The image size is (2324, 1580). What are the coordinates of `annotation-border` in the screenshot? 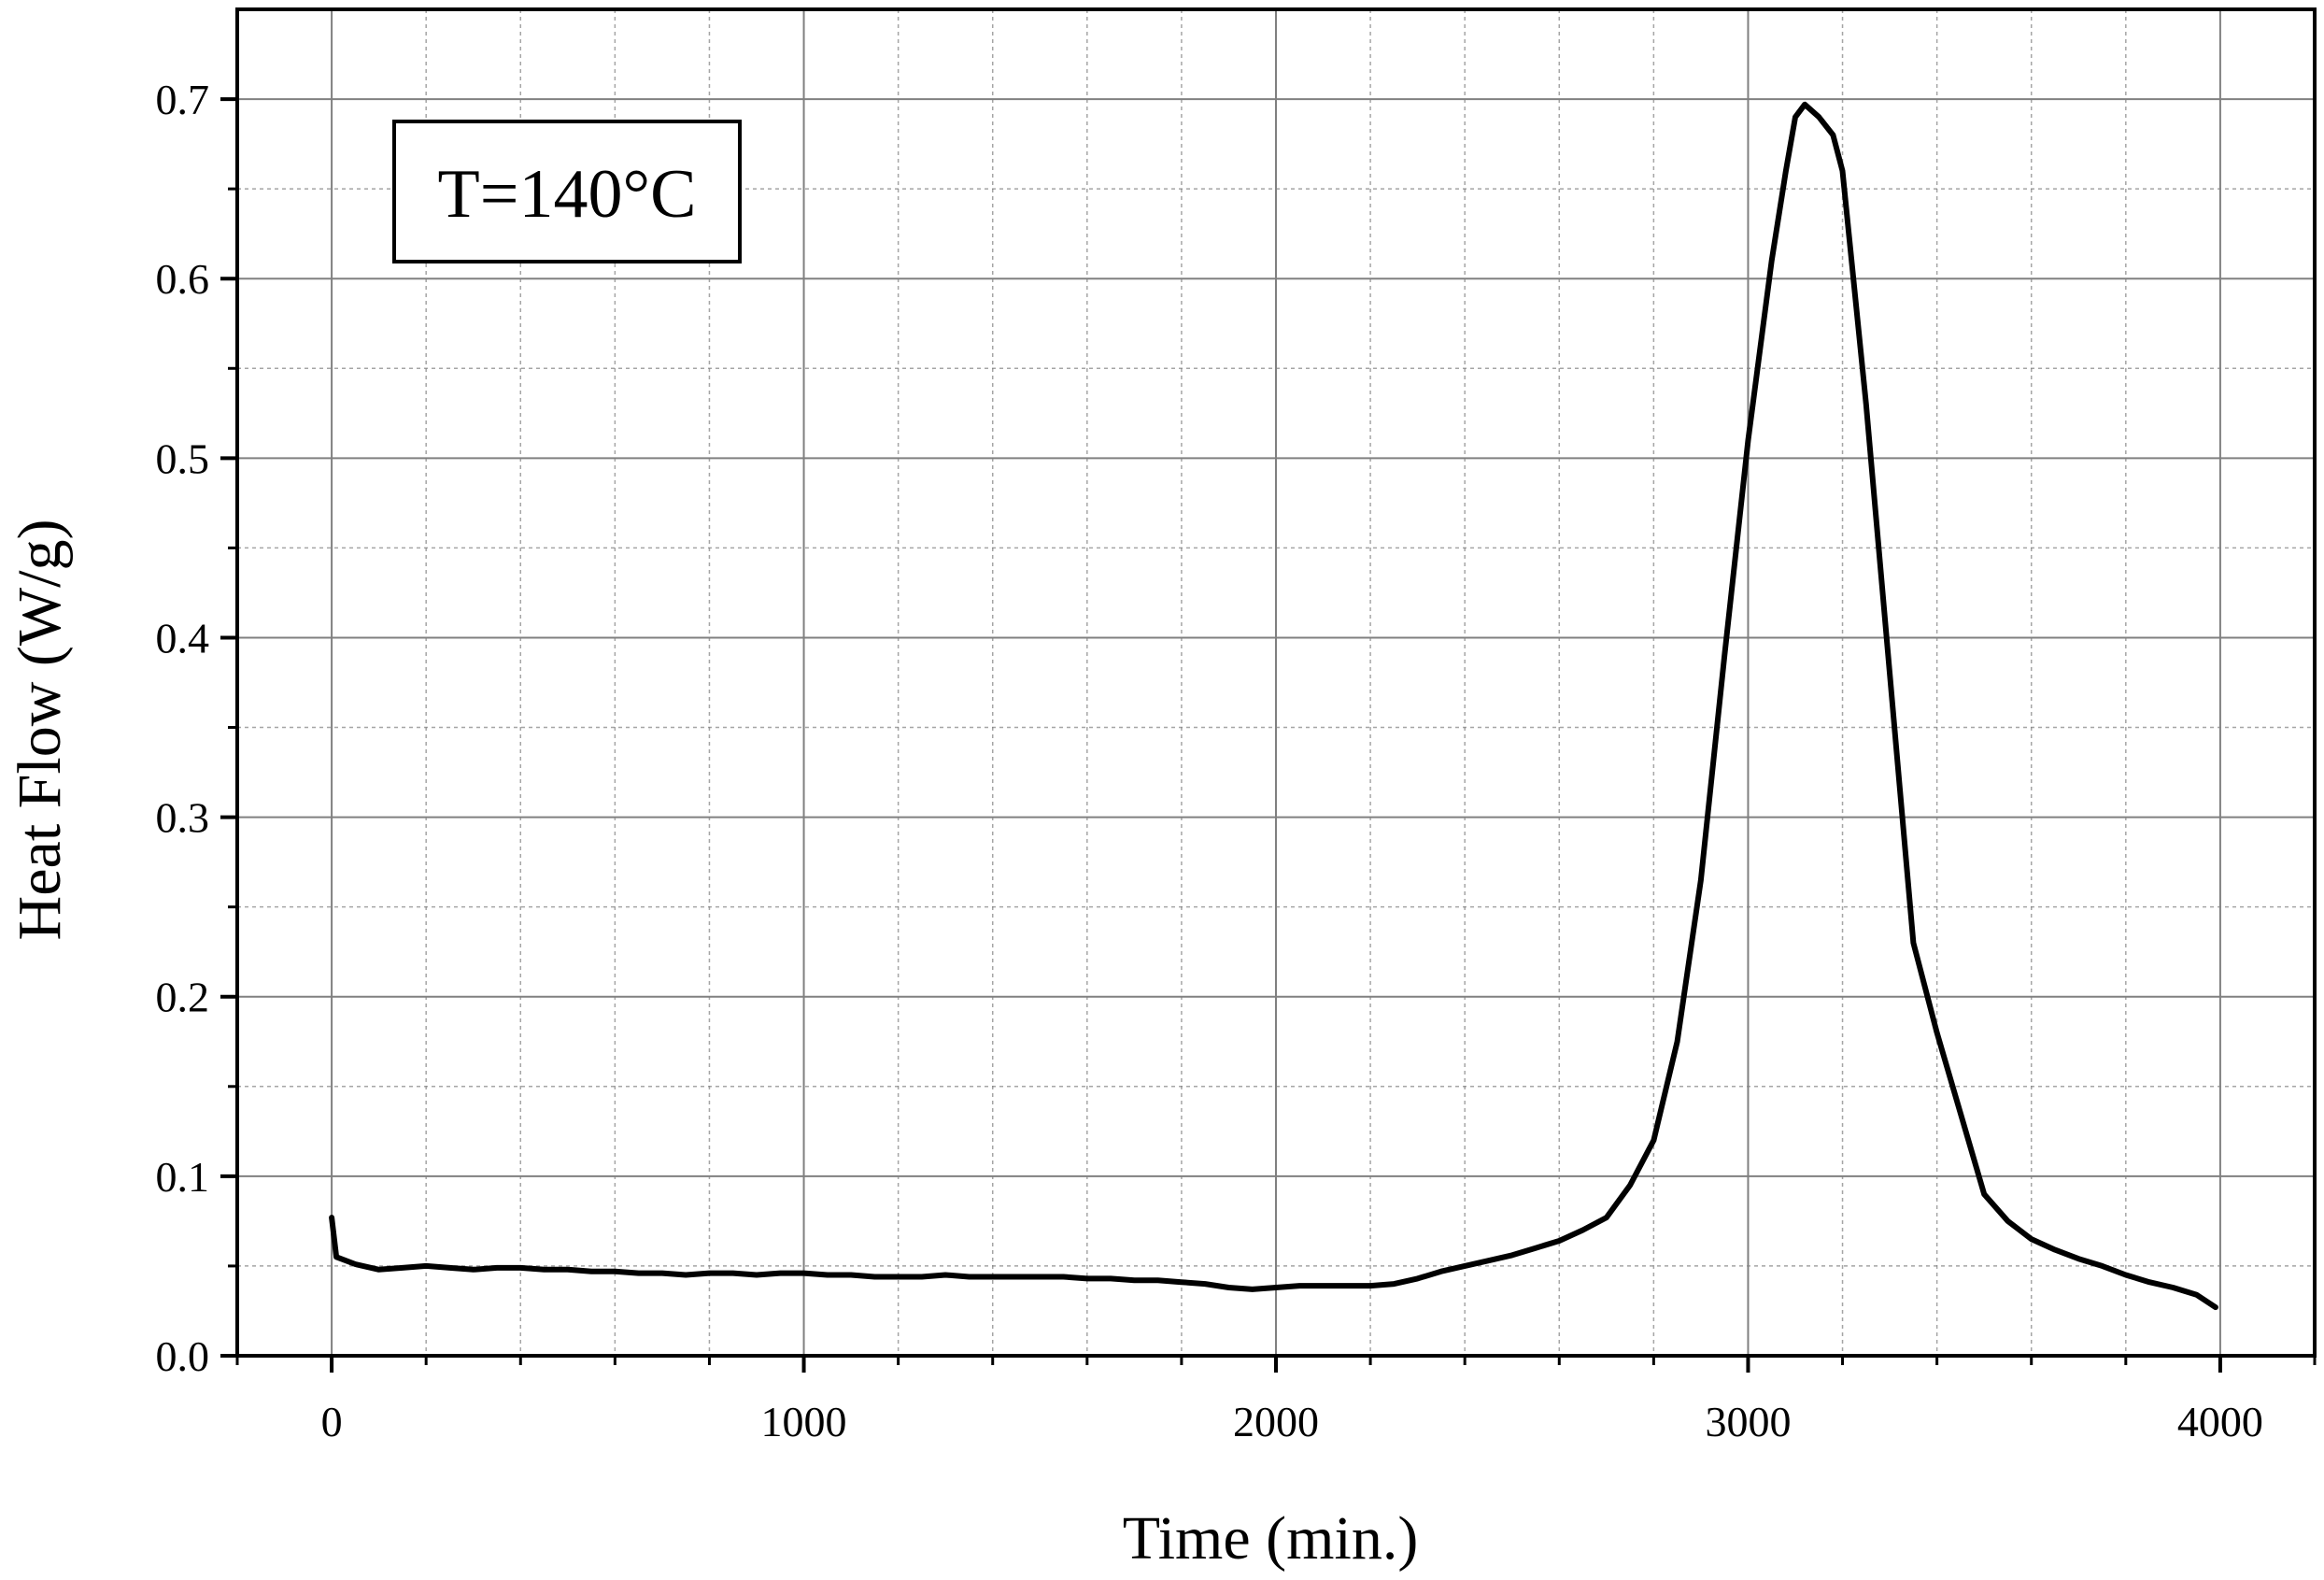 It's located at (567, 191).